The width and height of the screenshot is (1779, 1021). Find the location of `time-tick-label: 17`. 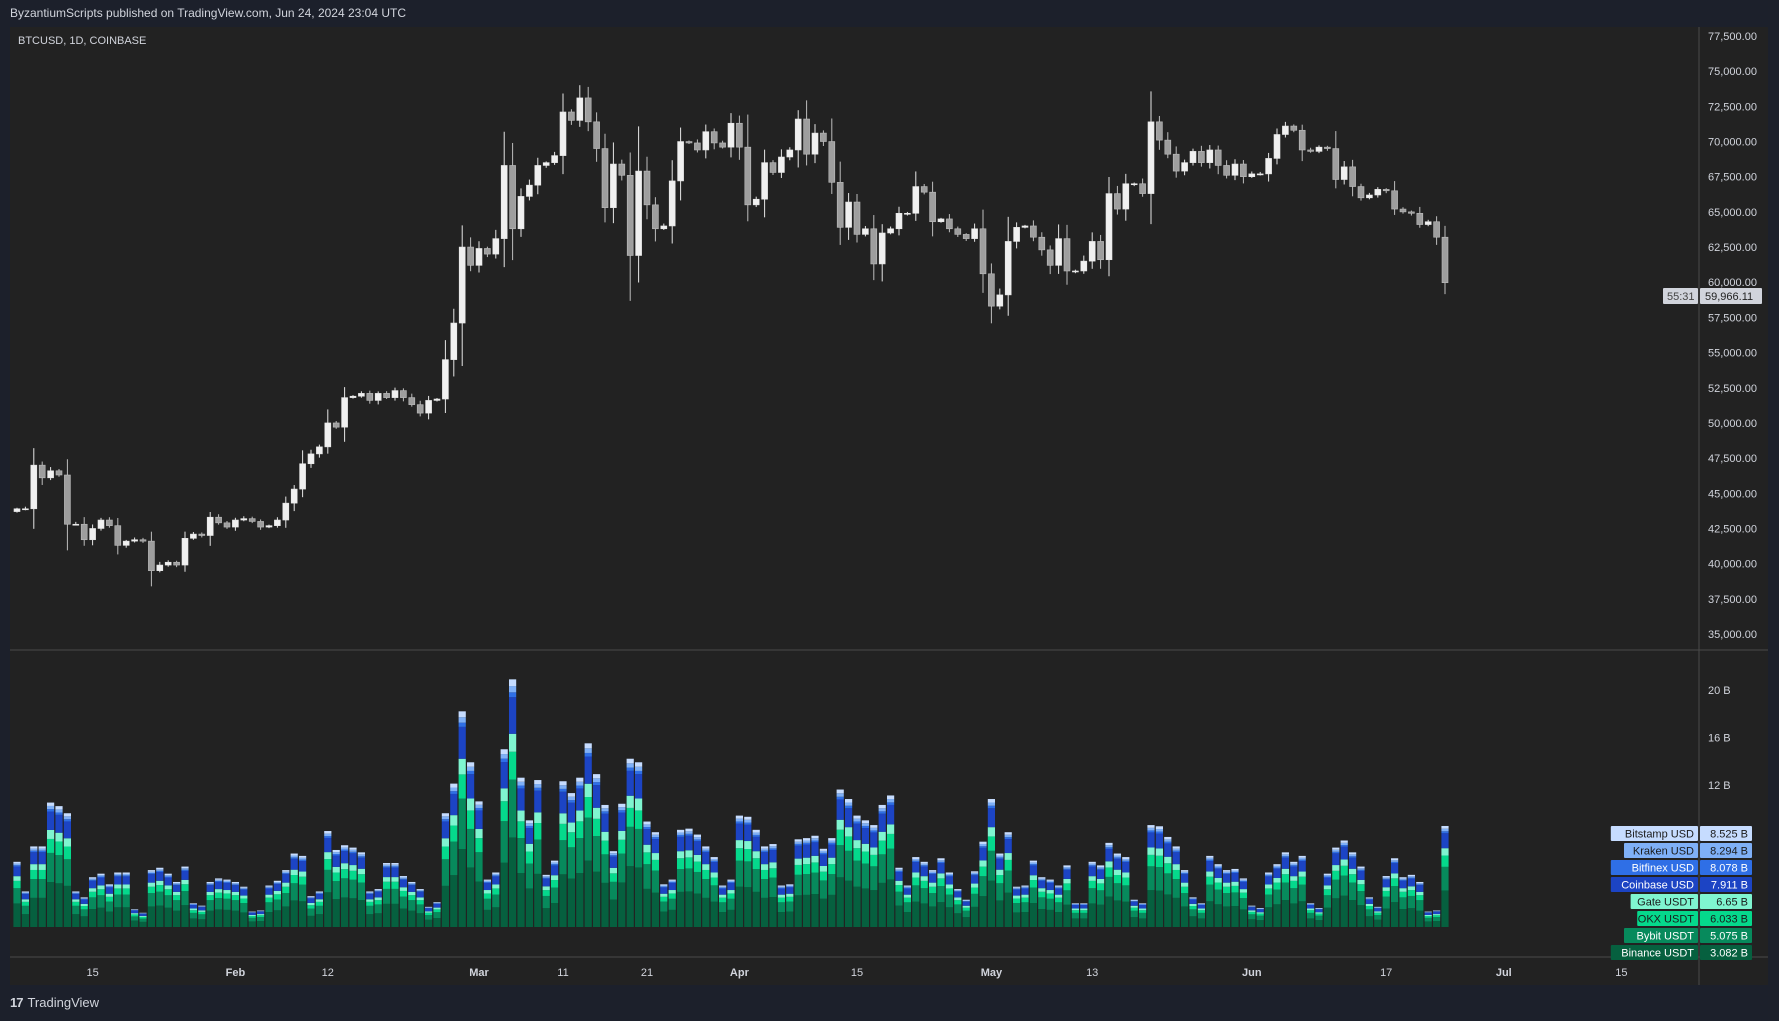

time-tick-label: 17 is located at coordinates (1386, 973).